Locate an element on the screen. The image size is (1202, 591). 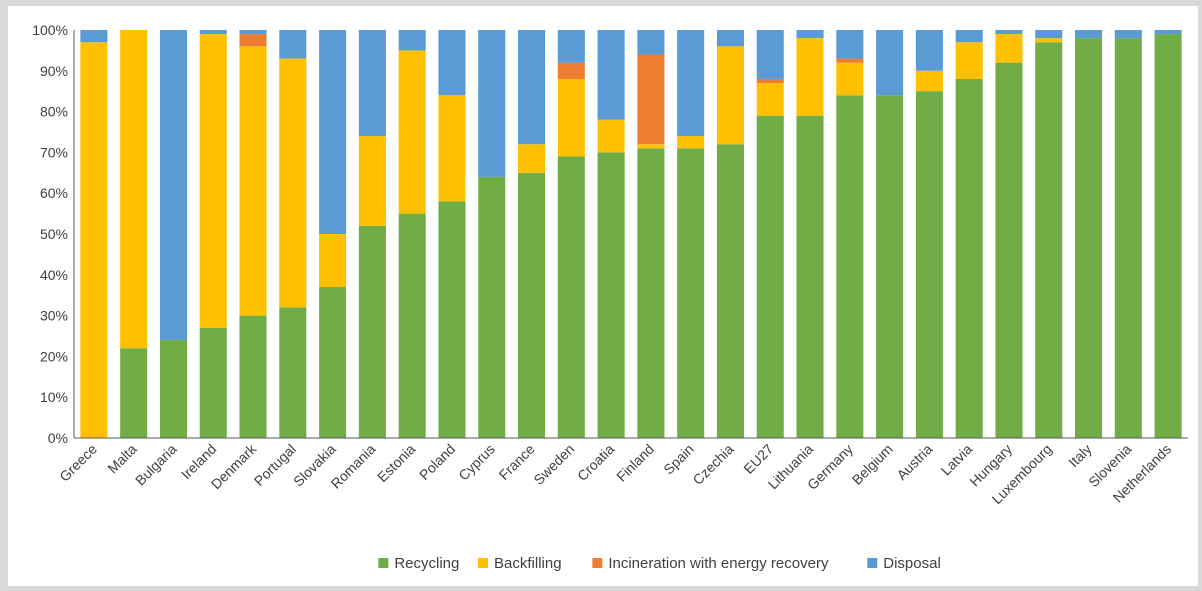
x-tick-label: Romania is located at coordinates (353, 466).